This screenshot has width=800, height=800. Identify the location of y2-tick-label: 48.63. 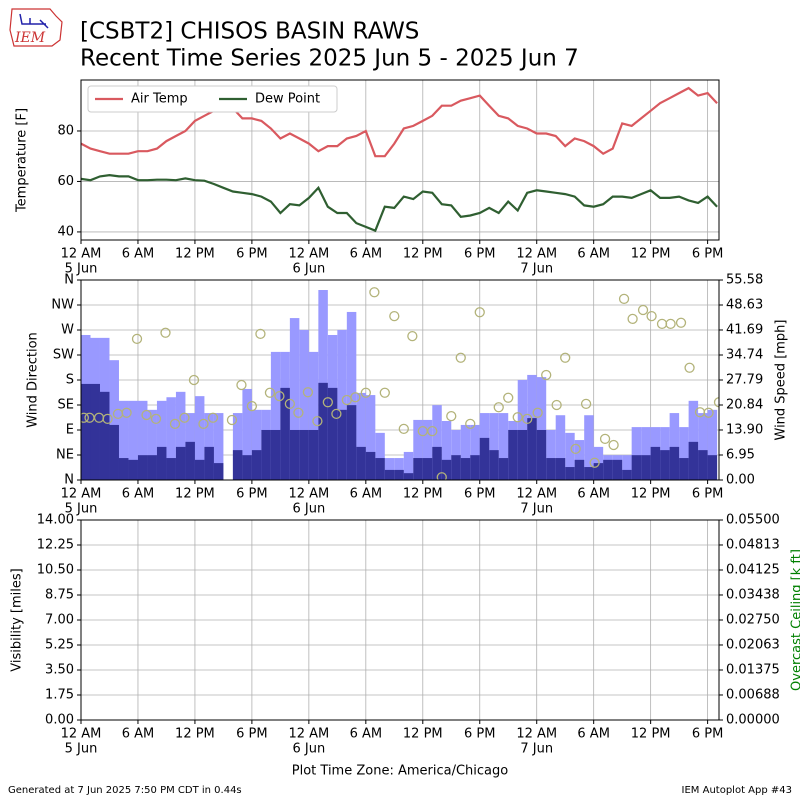
(744, 305).